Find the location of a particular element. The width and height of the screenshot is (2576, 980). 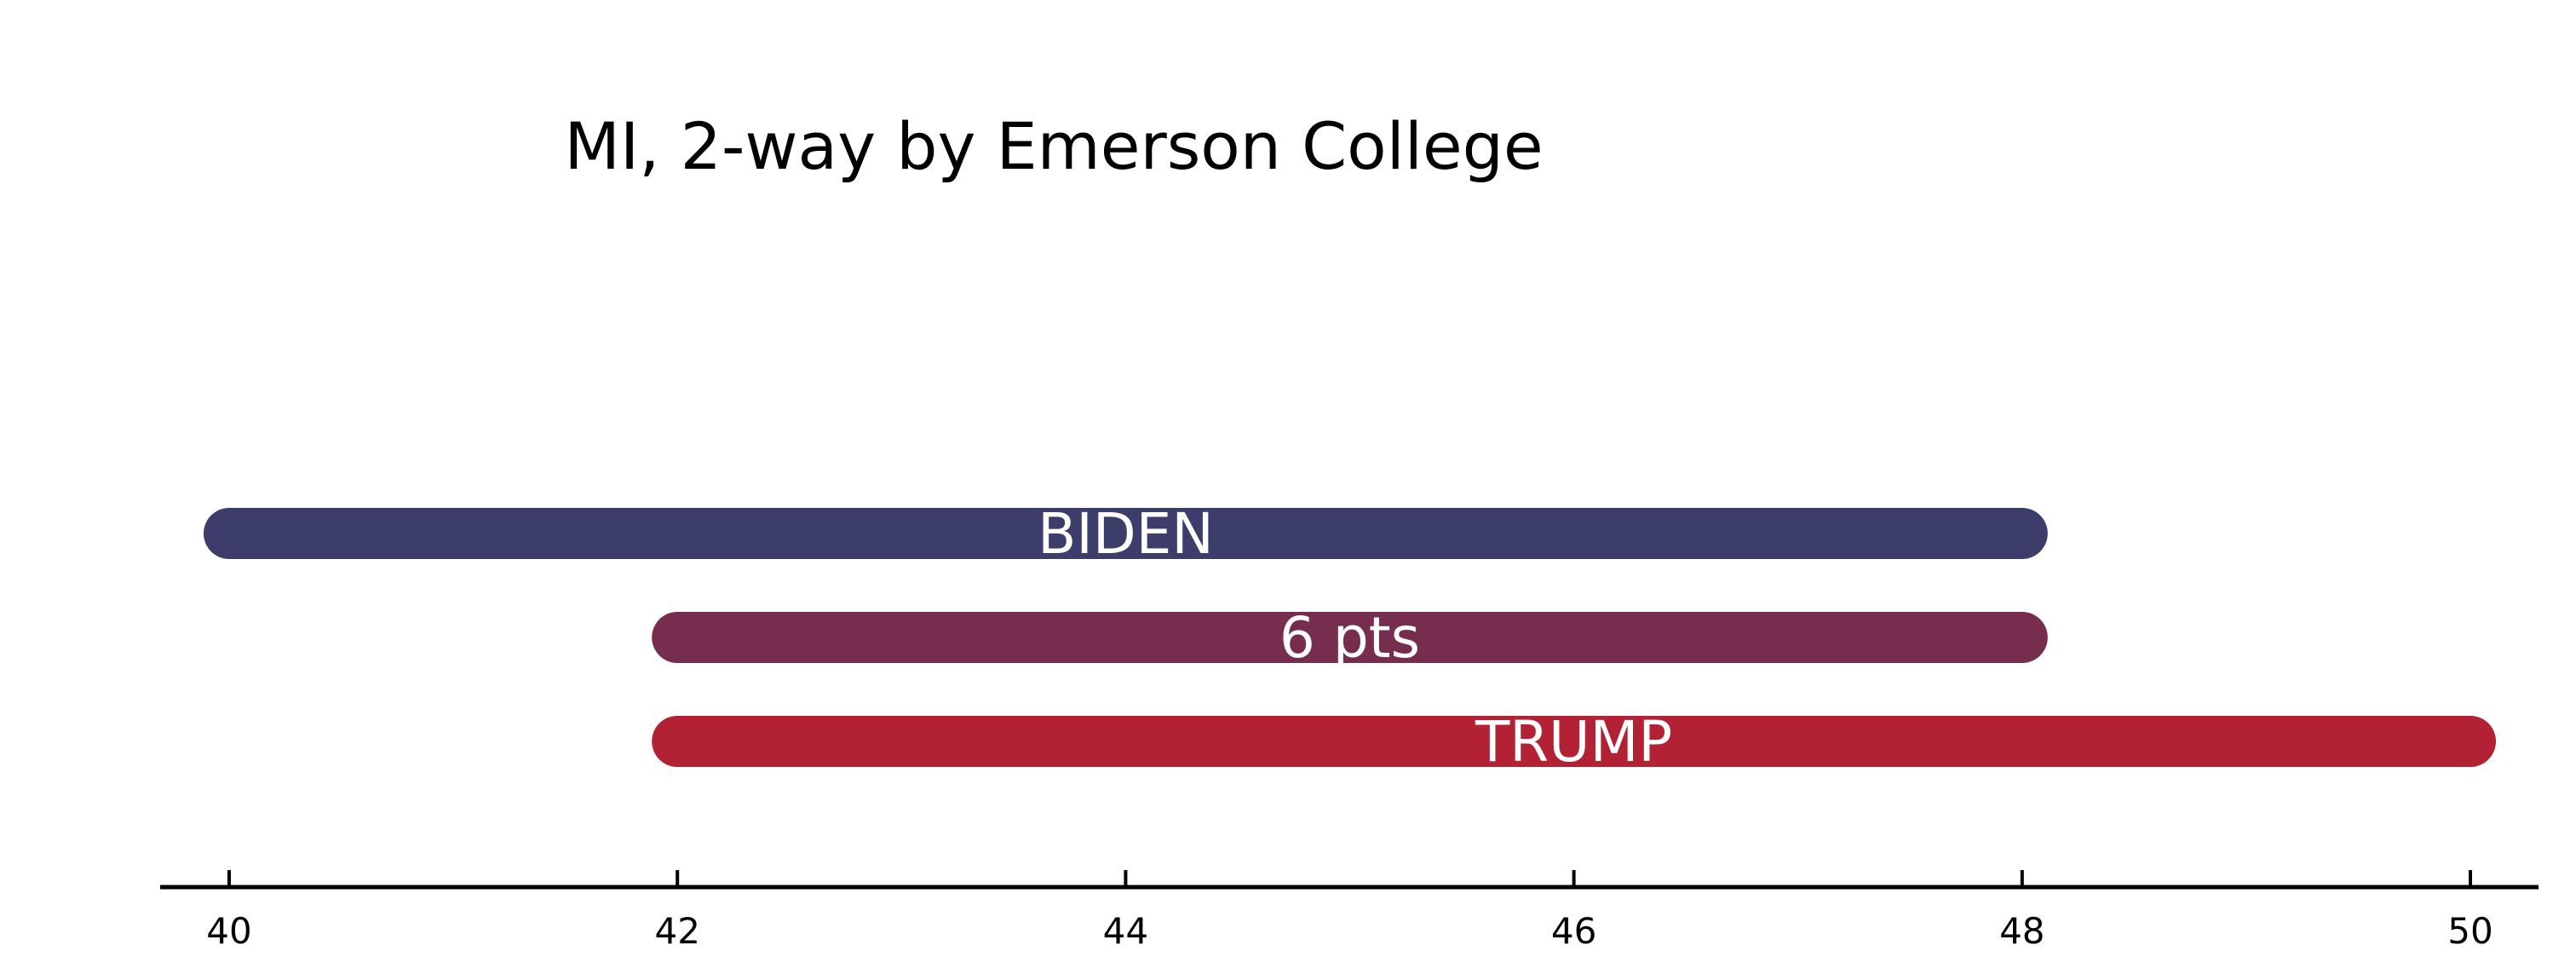

x-tick-label: 46 is located at coordinates (1574, 931).